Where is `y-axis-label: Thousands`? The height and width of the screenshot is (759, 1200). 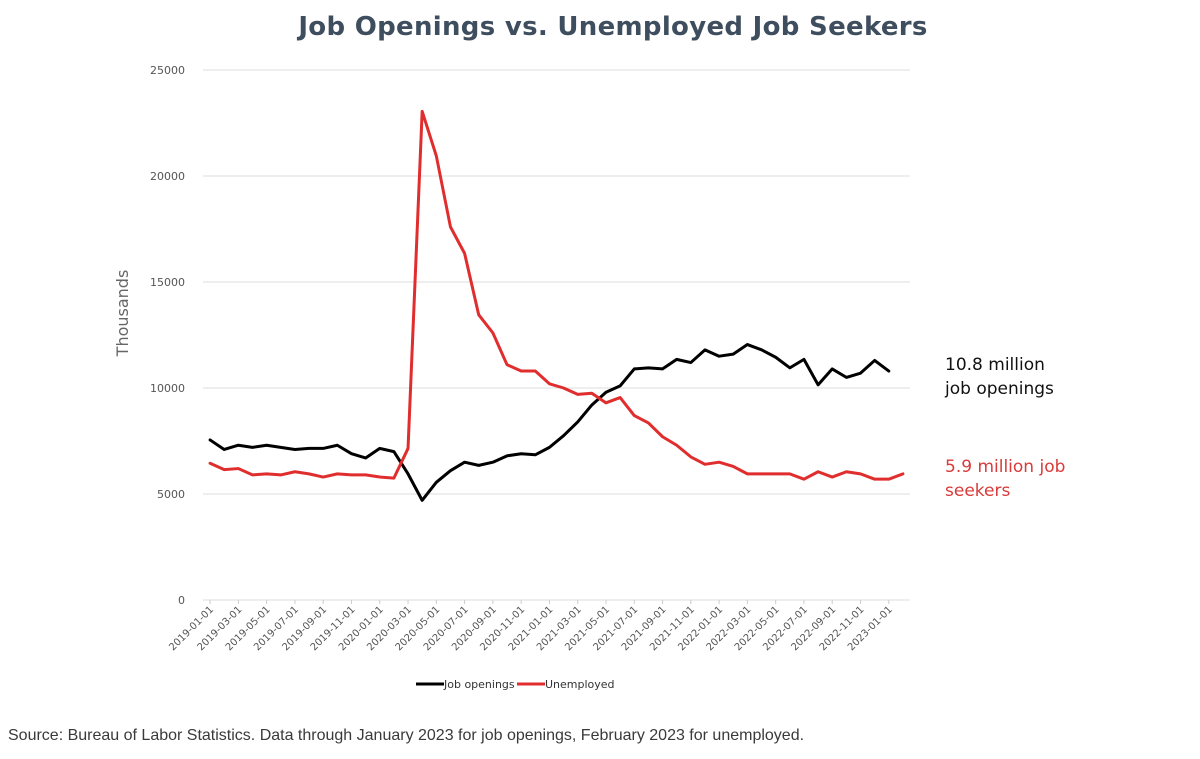
y-axis-label: Thousands is located at coordinates (122, 314).